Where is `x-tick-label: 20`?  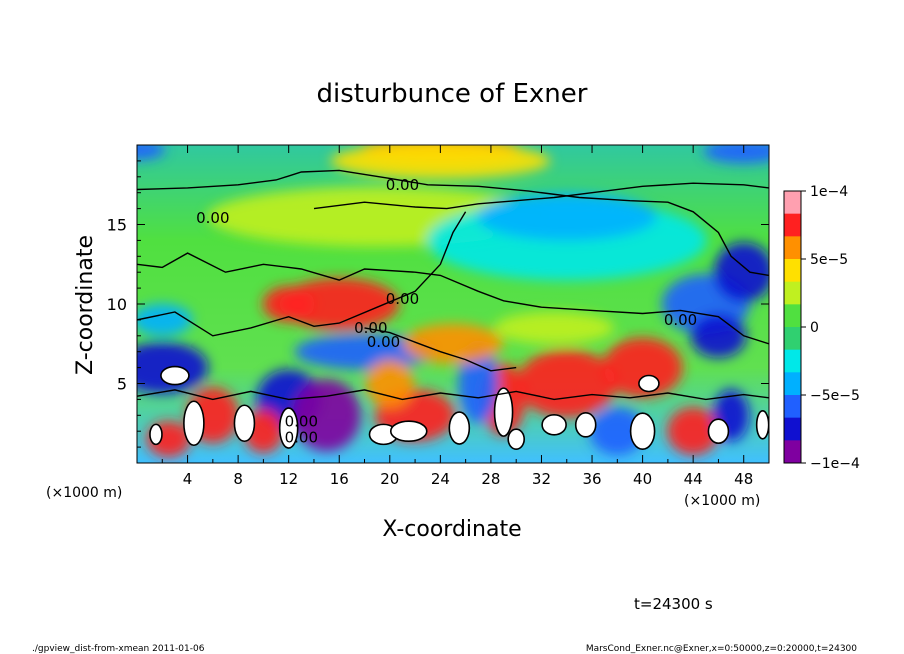
x-tick-label: 20 is located at coordinates (389, 479).